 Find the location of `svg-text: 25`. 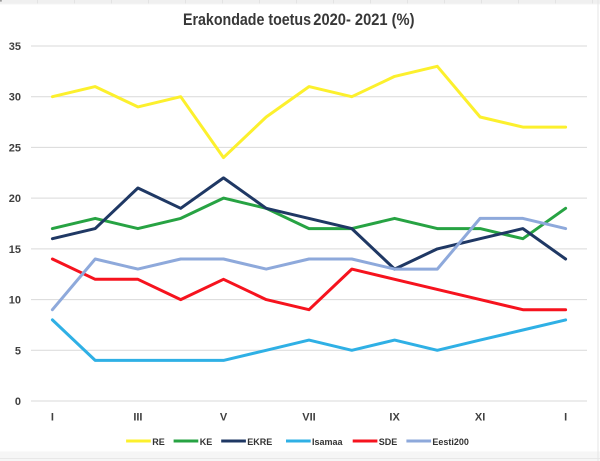

svg-text: 25 is located at coordinates (15, 148).